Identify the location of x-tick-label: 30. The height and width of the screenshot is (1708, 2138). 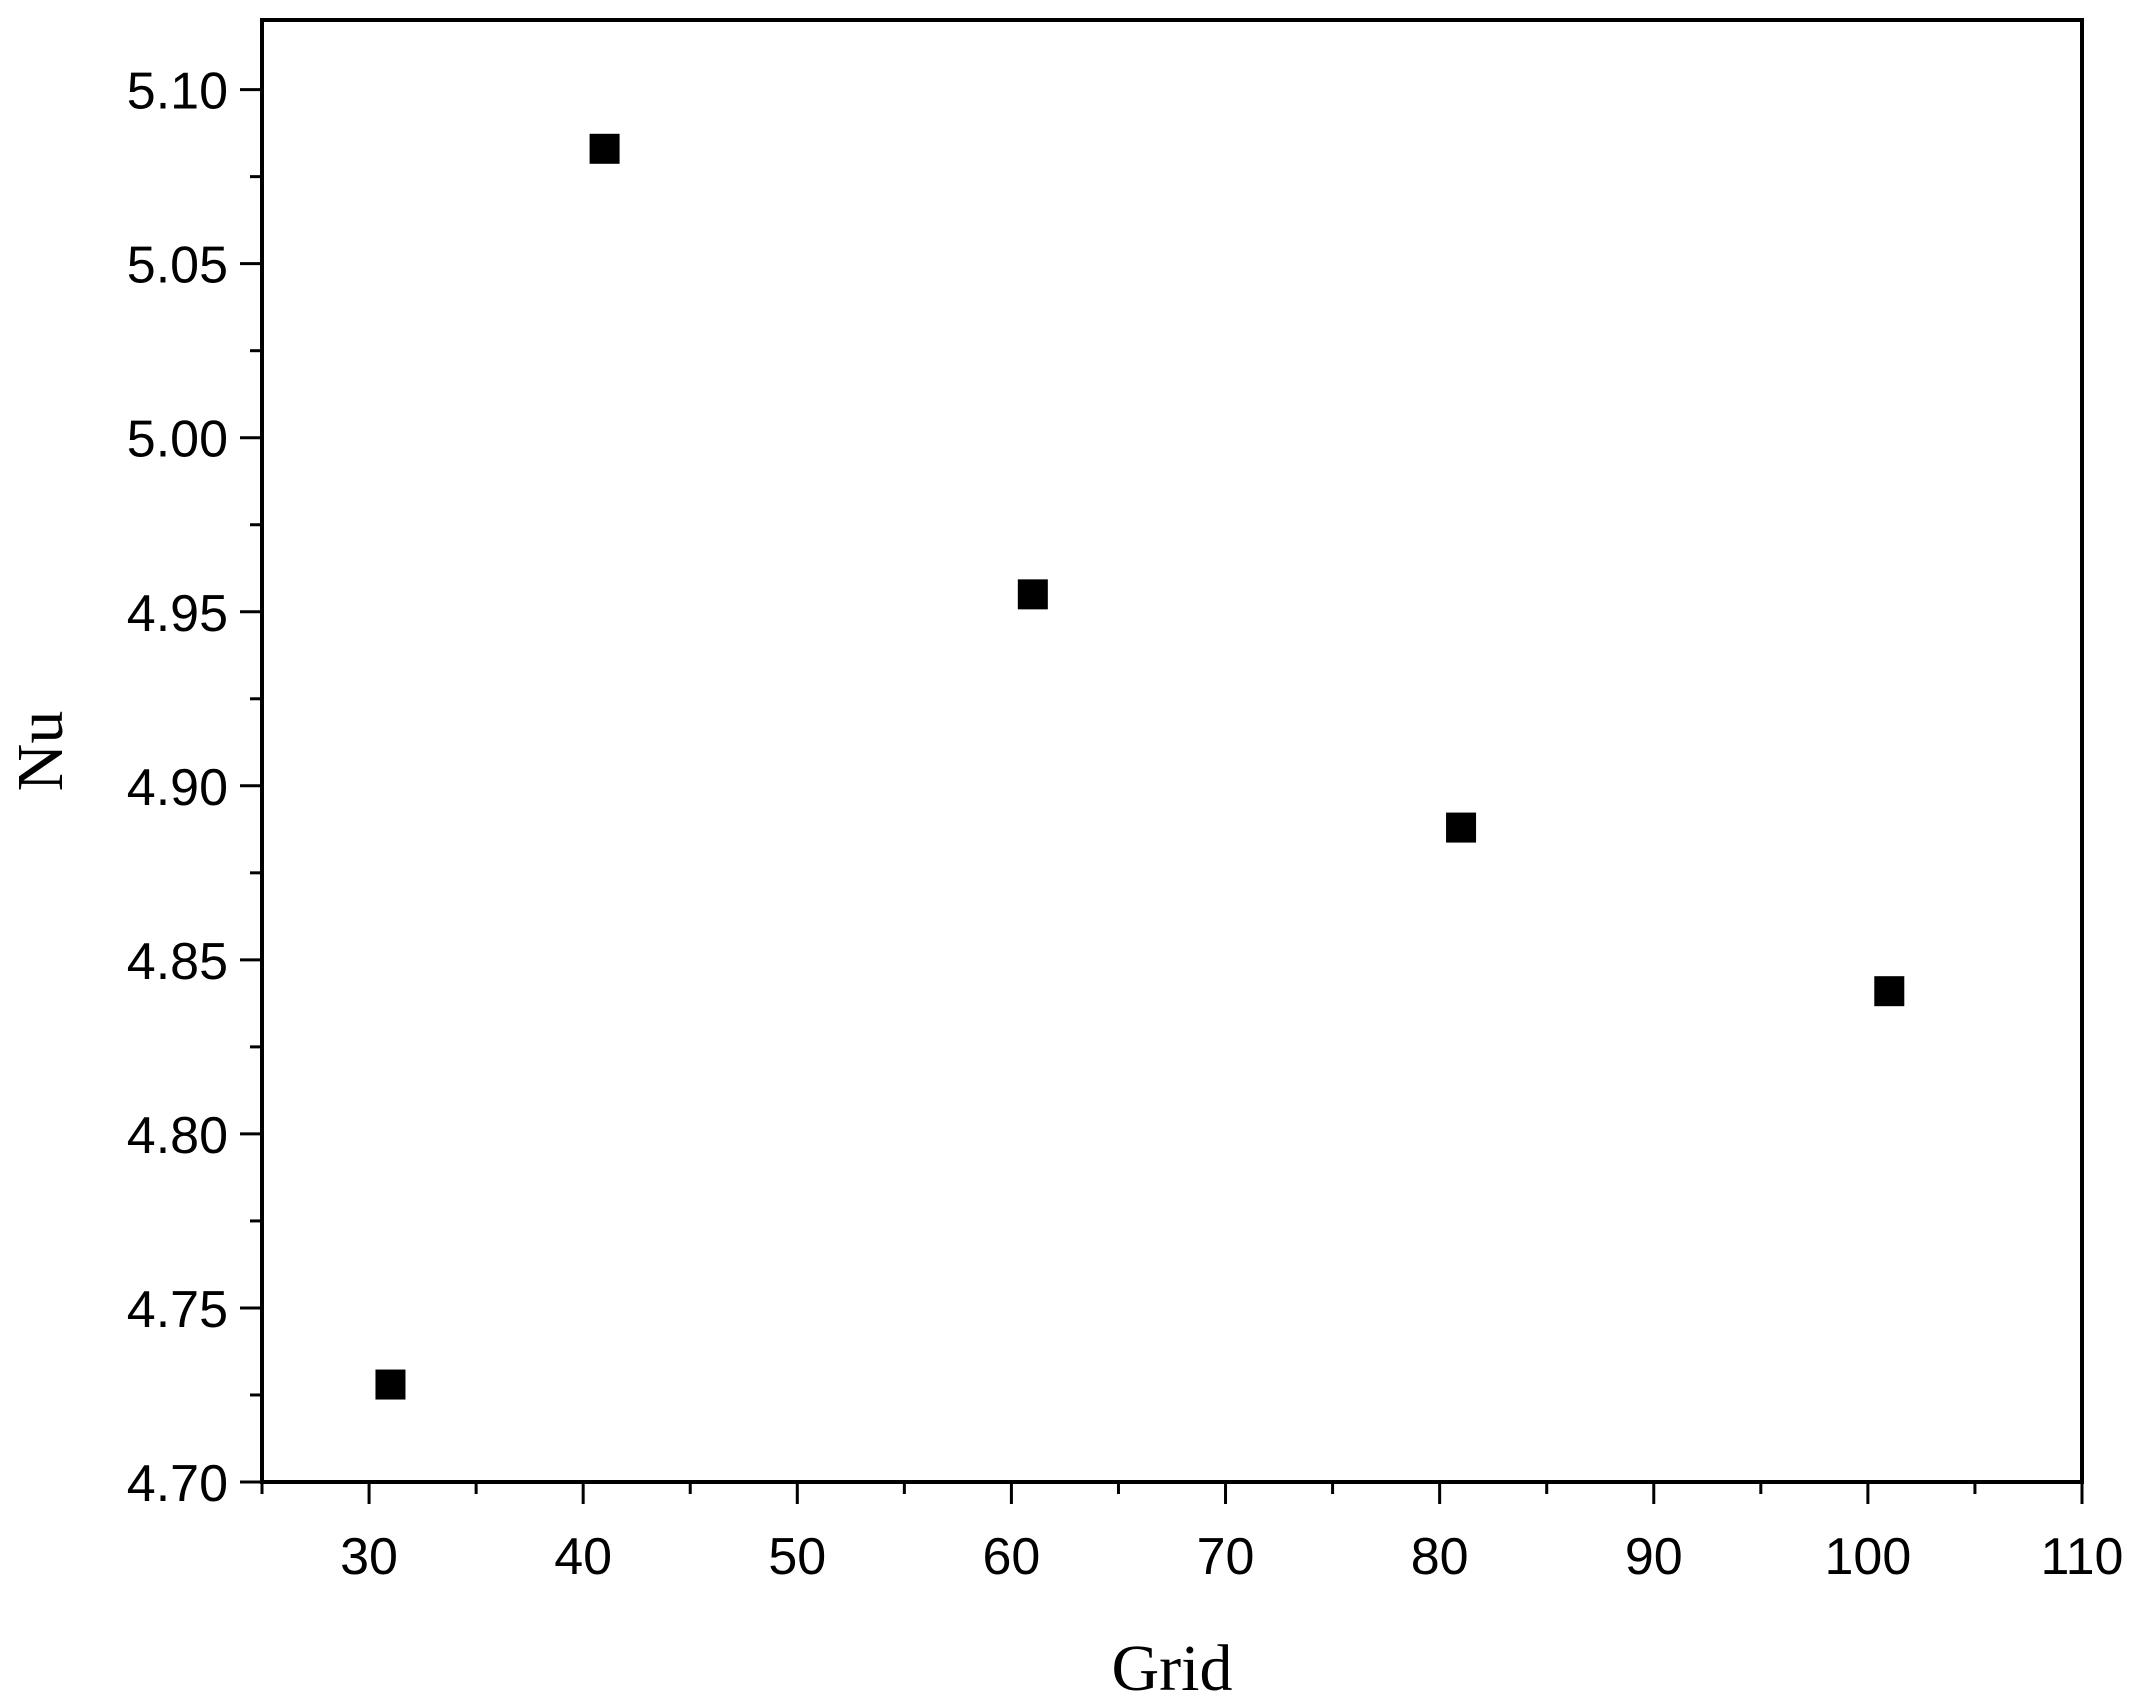
(369, 1557).